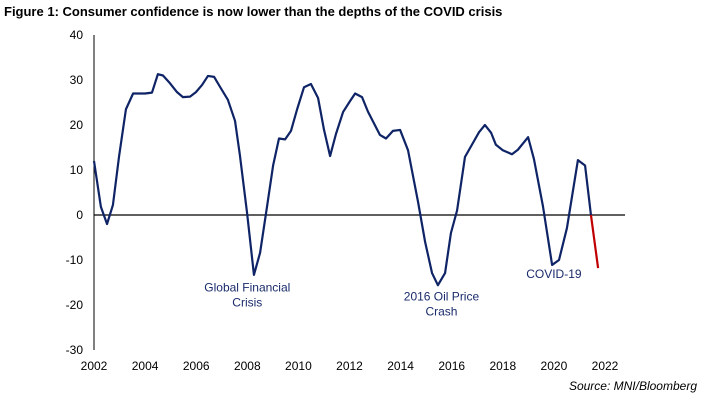 Image resolution: width=705 pixels, height=407 pixels. What do you see at coordinates (451, 366) in the screenshot?
I see `x-tick-label: 2016` at bounding box center [451, 366].